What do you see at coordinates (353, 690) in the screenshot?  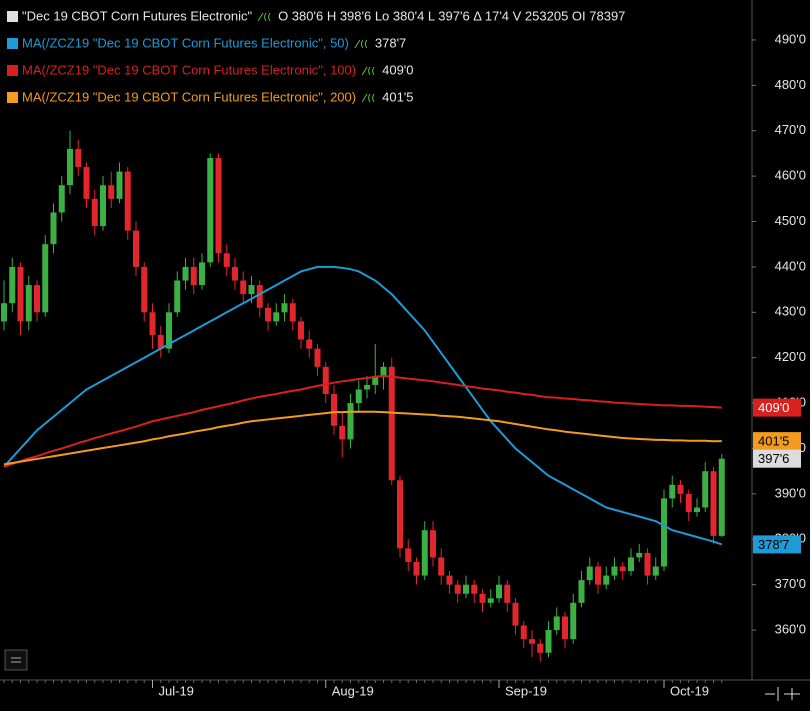 I see `x-tick-label: Aug-19` at bounding box center [353, 690].